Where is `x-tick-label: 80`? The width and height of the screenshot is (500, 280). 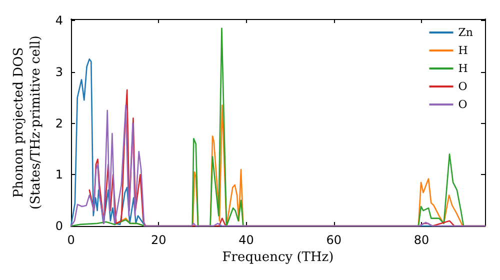 x-tick-label: 80 is located at coordinates (422, 240).